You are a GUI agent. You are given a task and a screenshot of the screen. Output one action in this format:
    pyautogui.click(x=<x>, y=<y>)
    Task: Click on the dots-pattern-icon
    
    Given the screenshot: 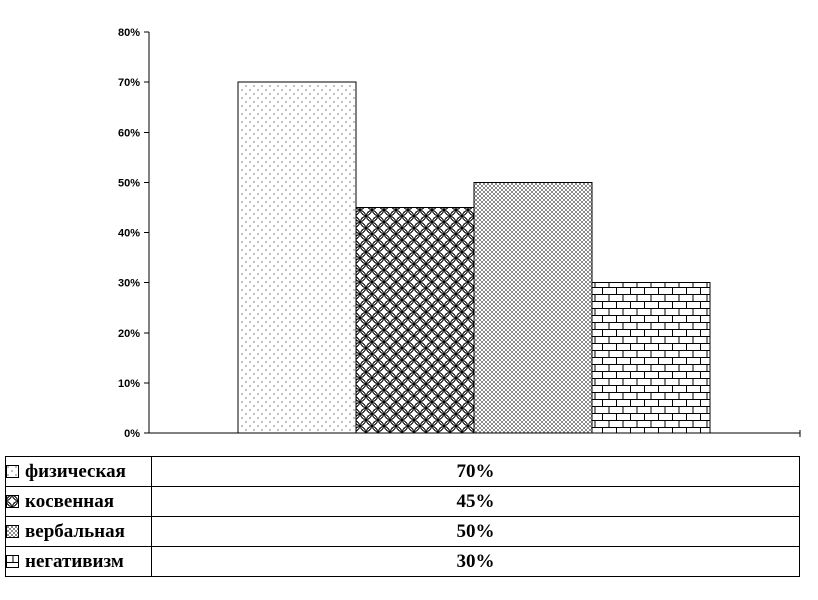 What is the action you would take?
    pyautogui.click(x=12, y=471)
    